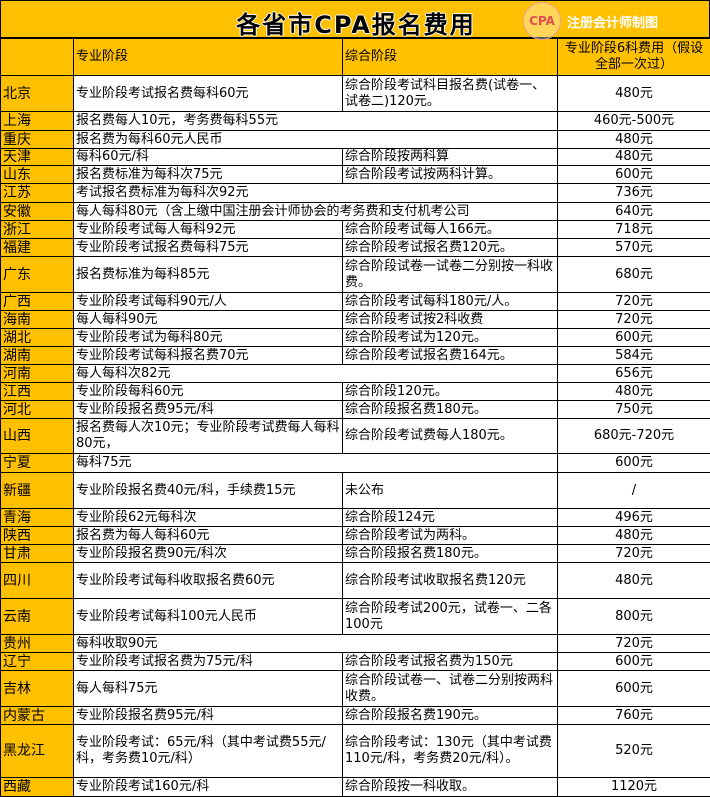 The width and height of the screenshot is (710, 797). Describe the element at coordinates (450, 662) in the screenshot. I see `comprehensive-cell: 综合阶段考试报名费为150元` at that location.